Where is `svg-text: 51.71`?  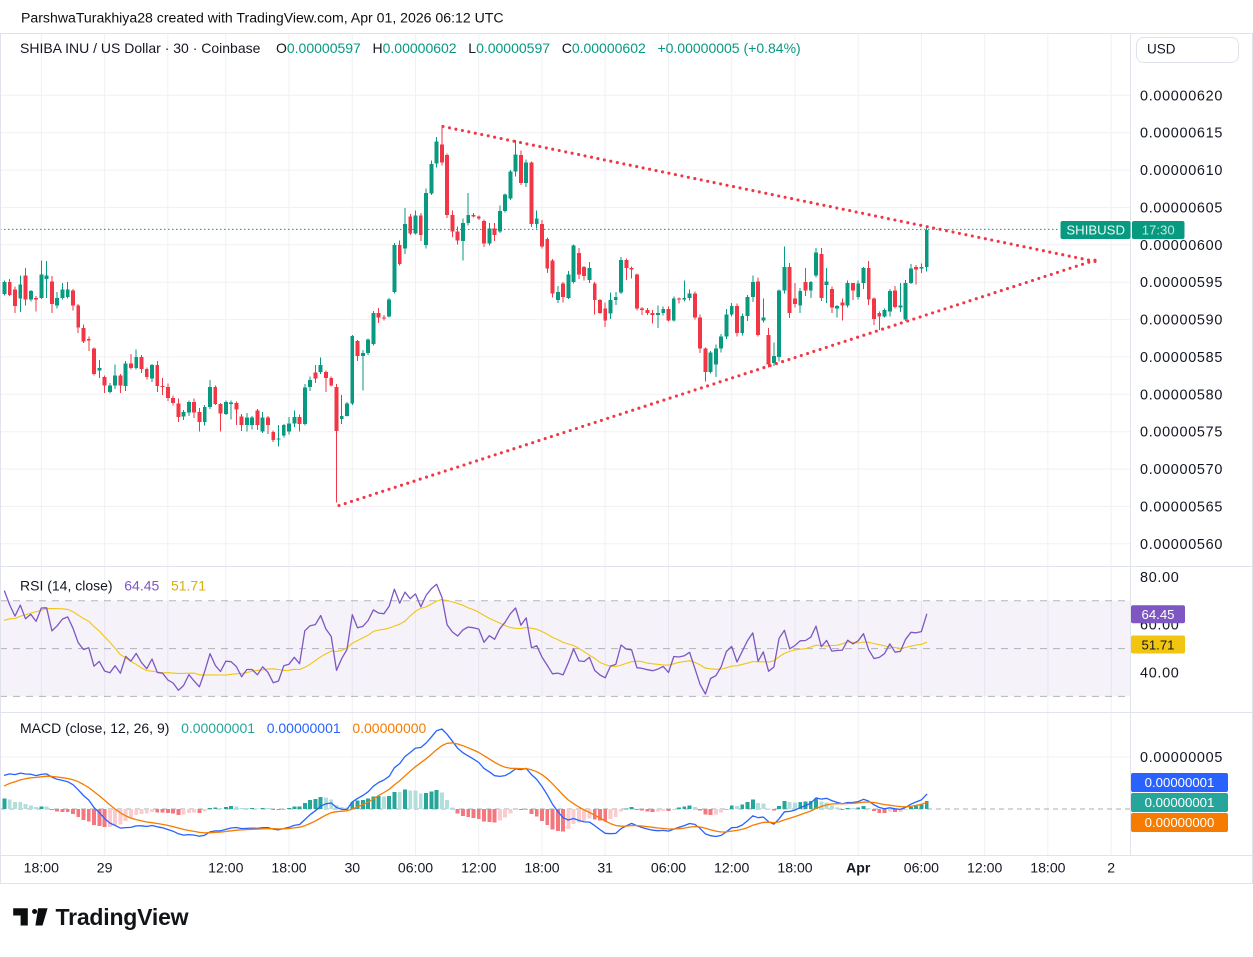
svg-text: 51.71 is located at coordinates (1157, 644).